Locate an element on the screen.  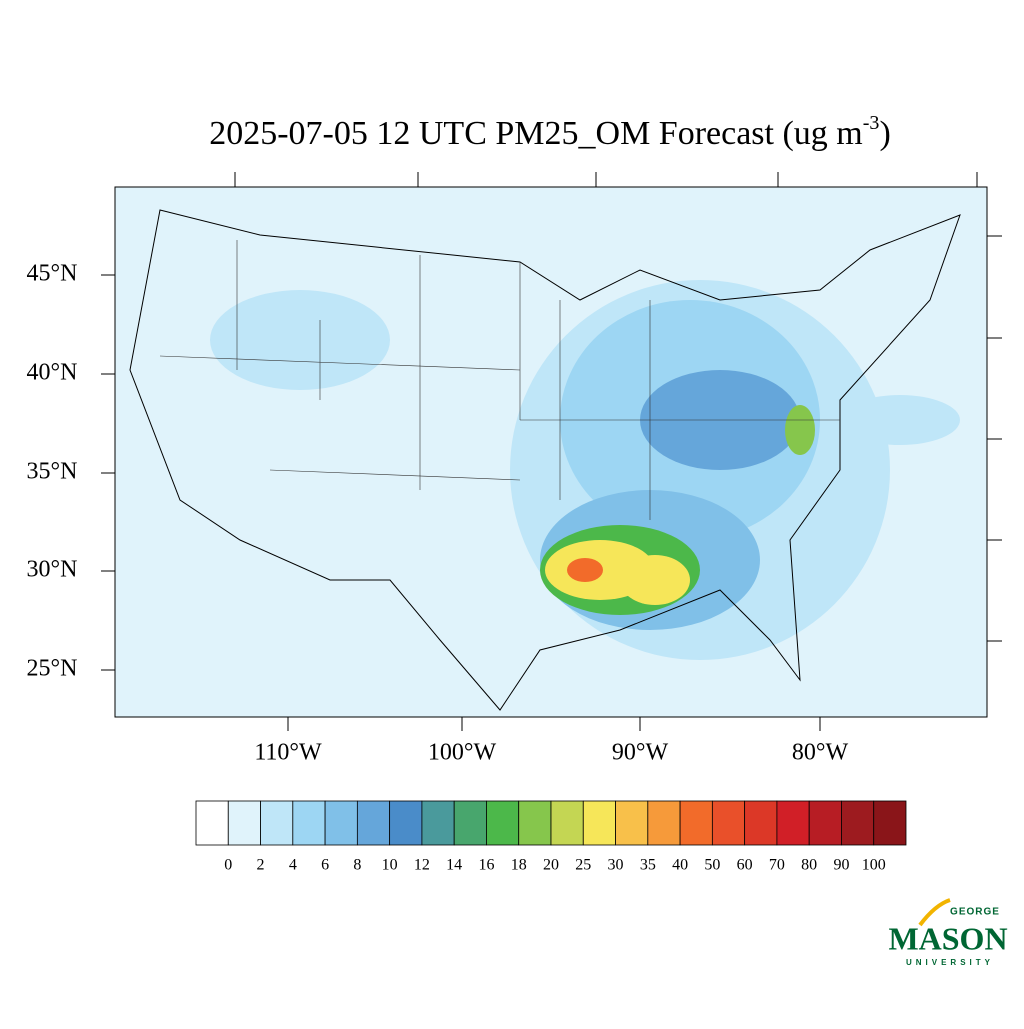
colorbar-label: 20 is located at coordinates (551, 865).